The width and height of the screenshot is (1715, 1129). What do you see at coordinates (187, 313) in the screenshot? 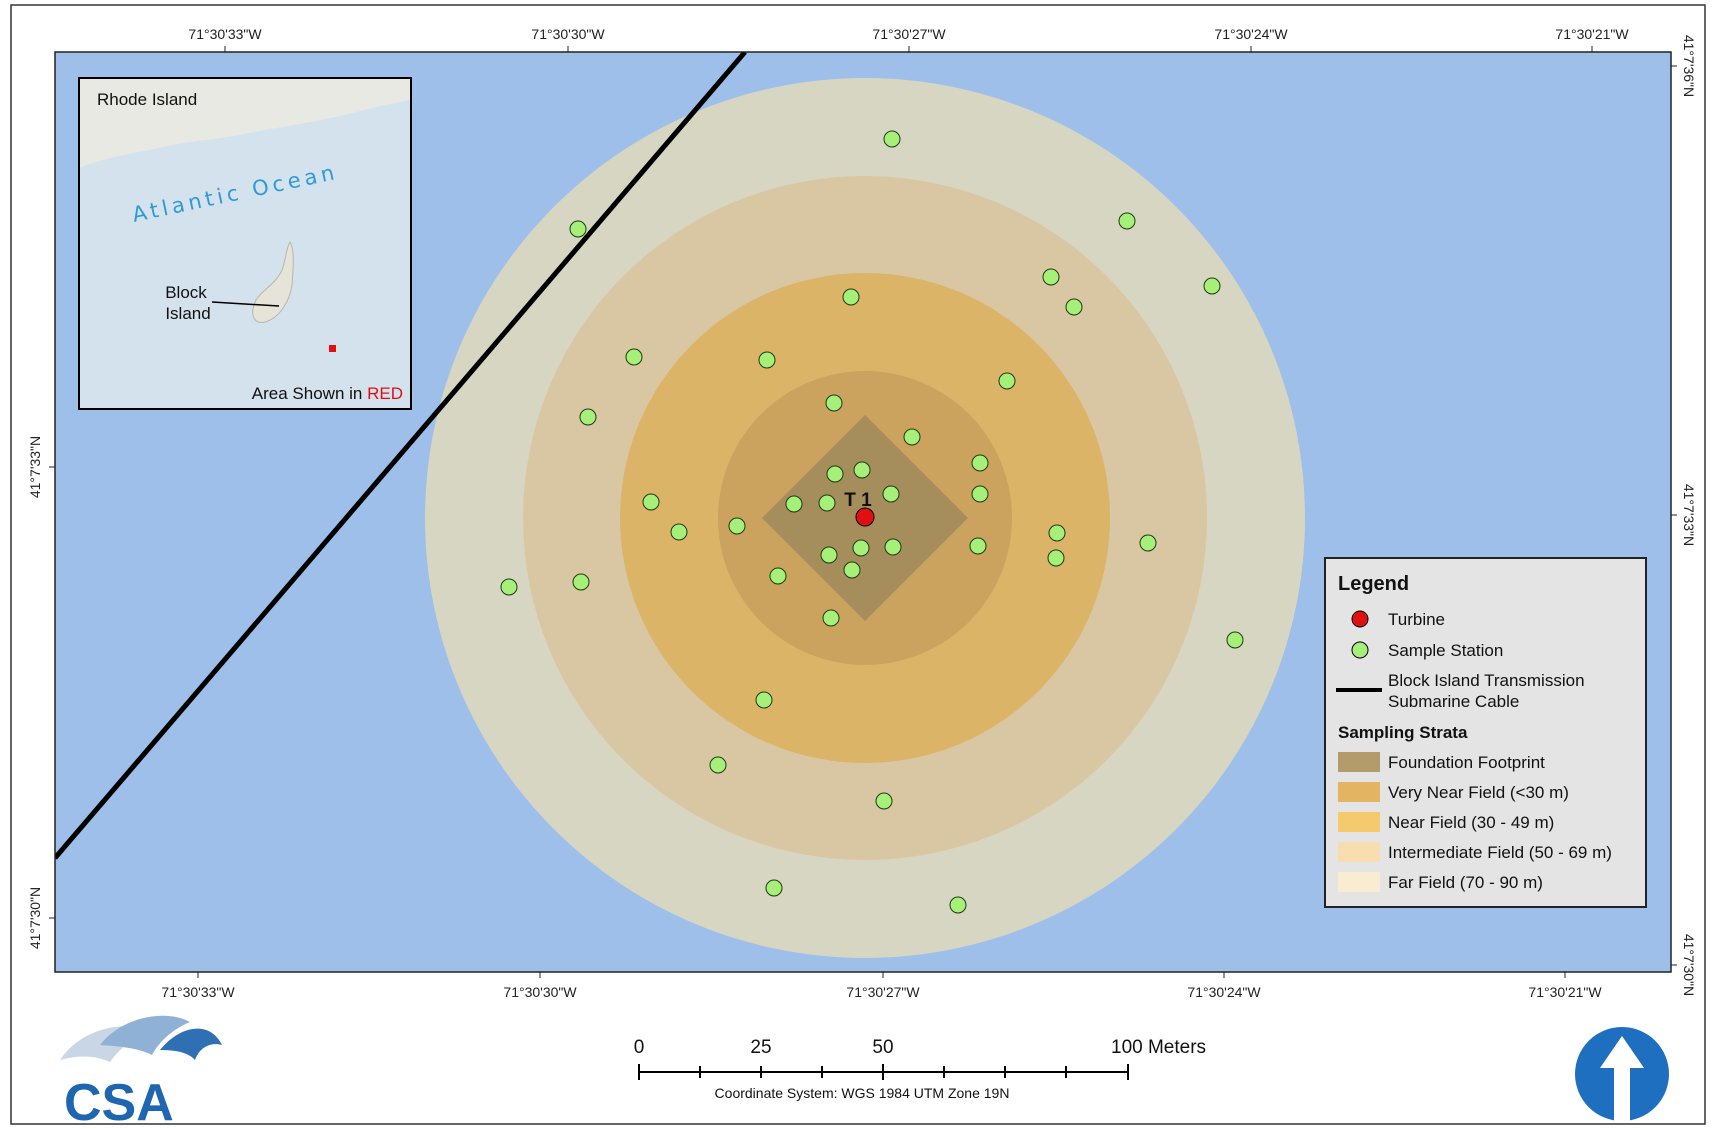
I see `inset-island-label-line2: Island` at bounding box center [187, 313].